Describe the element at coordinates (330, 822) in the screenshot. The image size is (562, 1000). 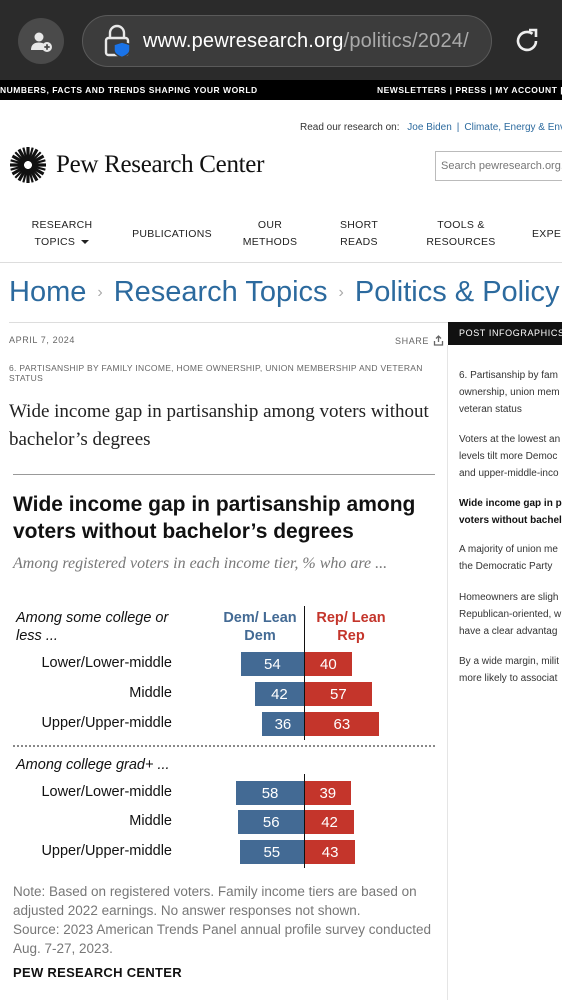
I see `bar-rep: 42` at that location.